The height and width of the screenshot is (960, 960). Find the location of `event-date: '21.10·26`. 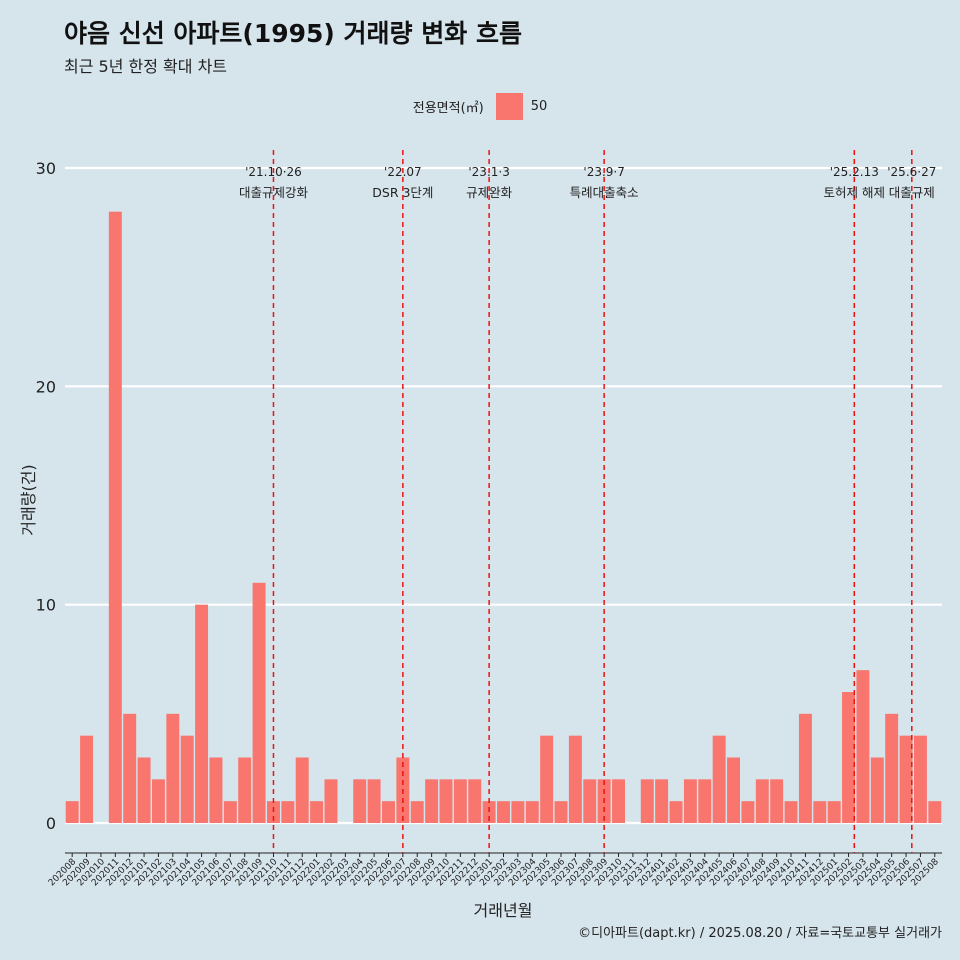

event-date: '21.10·26 is located at coordinates (273, 172).